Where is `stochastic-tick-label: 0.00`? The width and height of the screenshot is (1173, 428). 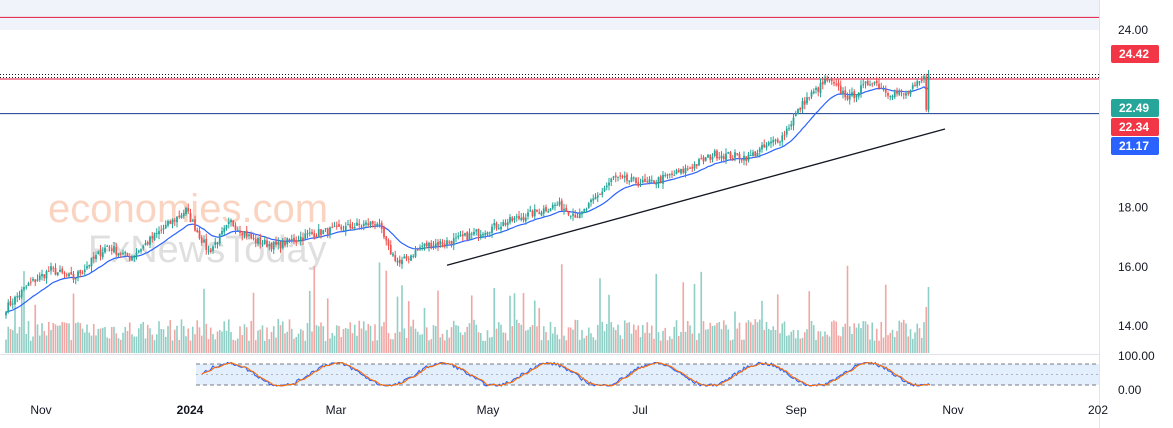
stochastic-tick-label: 0.00 is located at coordinates (1130, 390).